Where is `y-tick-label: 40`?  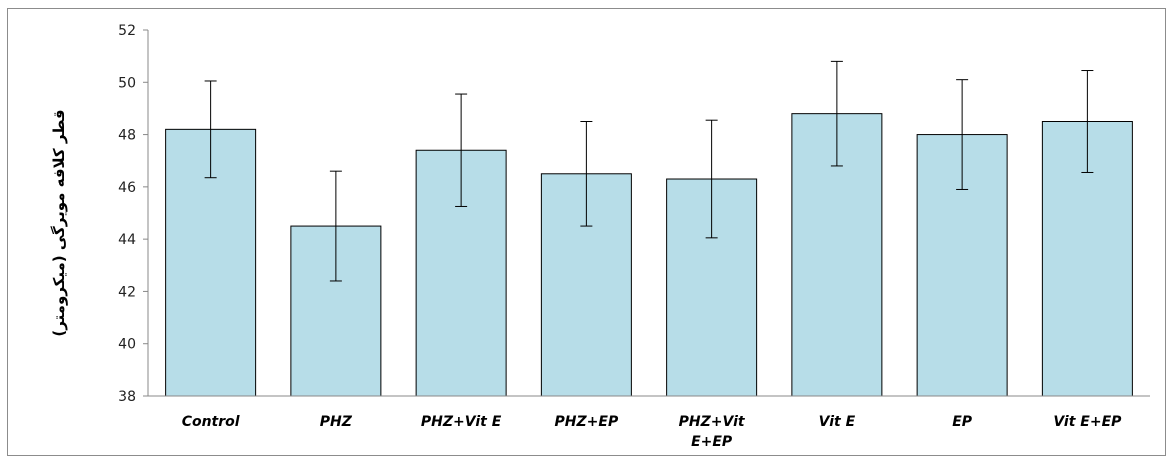
y-tick-label: 40 is located at coordinates (127, 345).